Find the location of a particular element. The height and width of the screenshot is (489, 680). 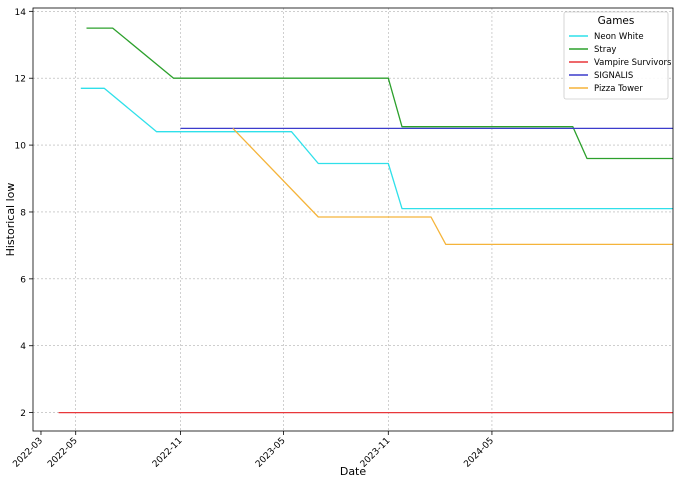

x-tick-label: 2022-03 is located at coordinates (28, 453).